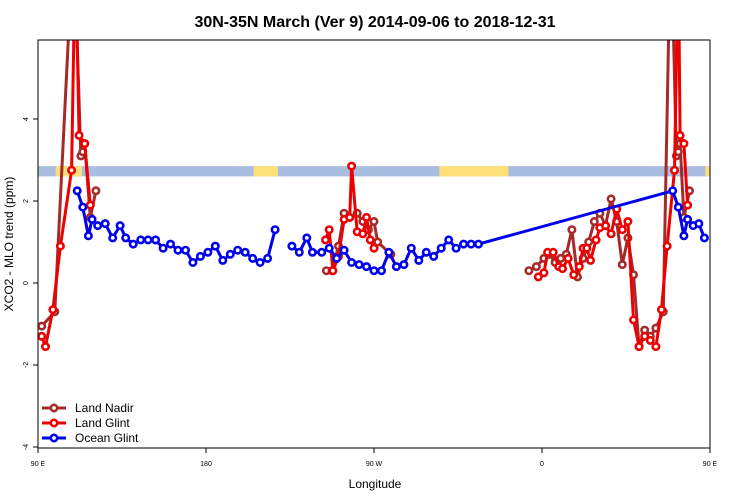  I want to click on x-axis-label: Longitude, so click(375, 484).